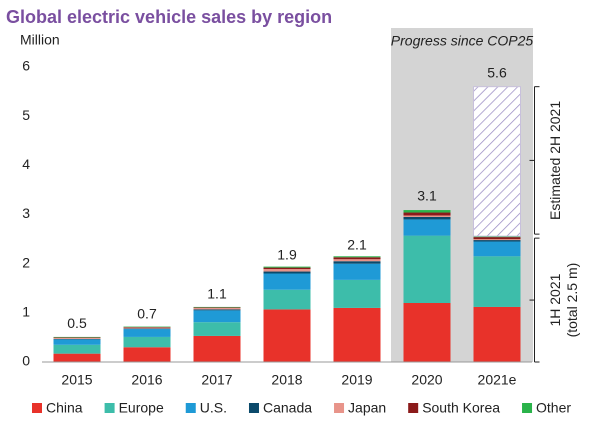  I want to click on y-tick-label: 6, so click(26, 66).